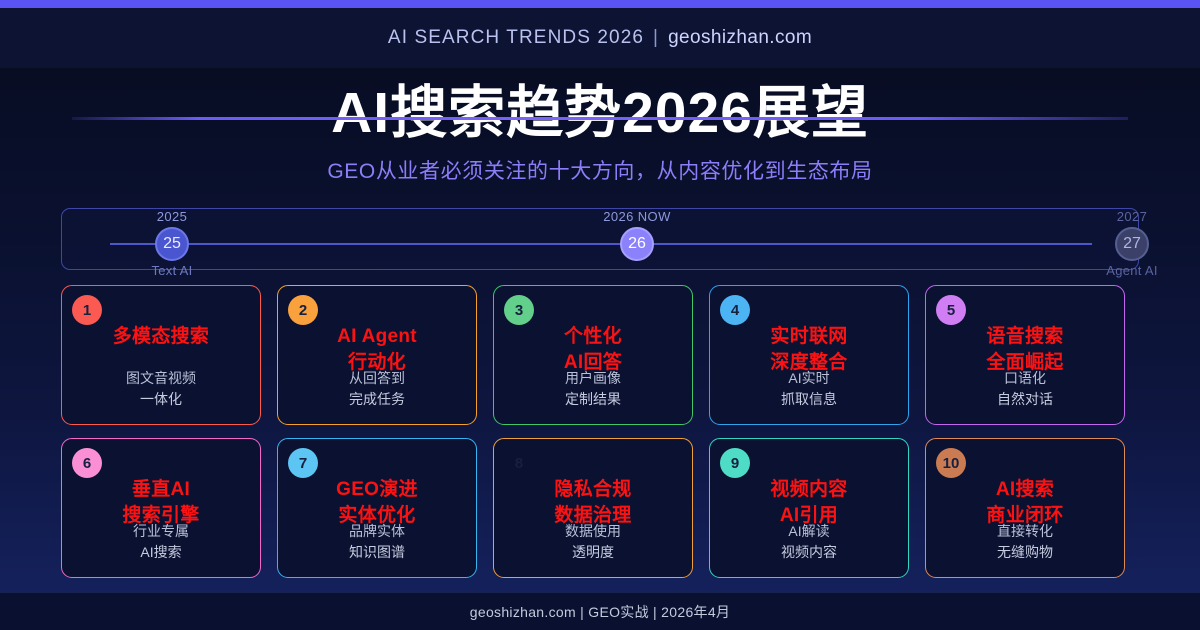 The width and height of the screenshot is (1200, 630). Describe the element at coordinates (1025, 552) in the screenshot. I see `card-desc-line-2: 无缝购物` at that location.